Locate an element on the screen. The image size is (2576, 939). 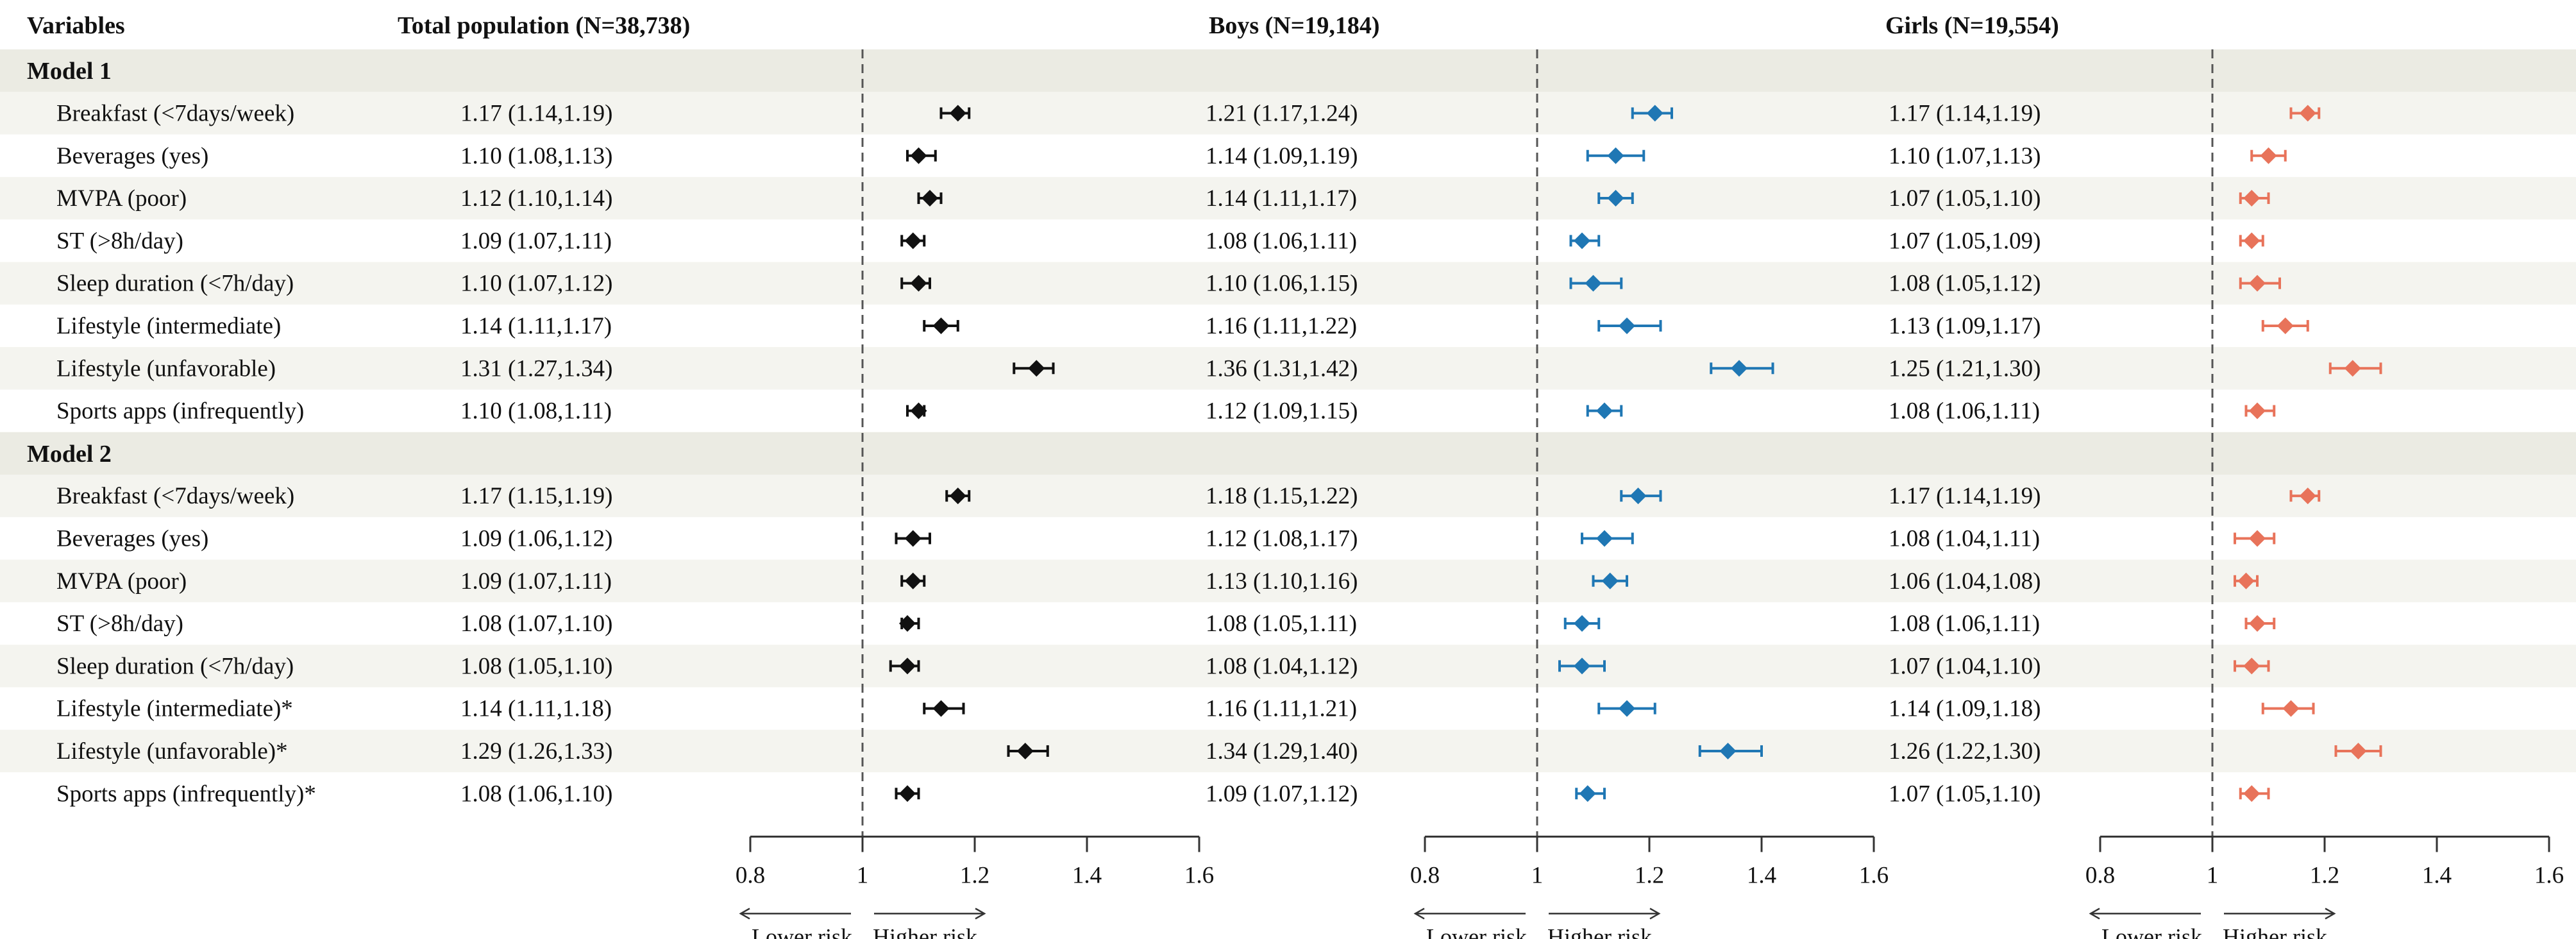
header-variables: Variables is located at coordinates (76, 25).